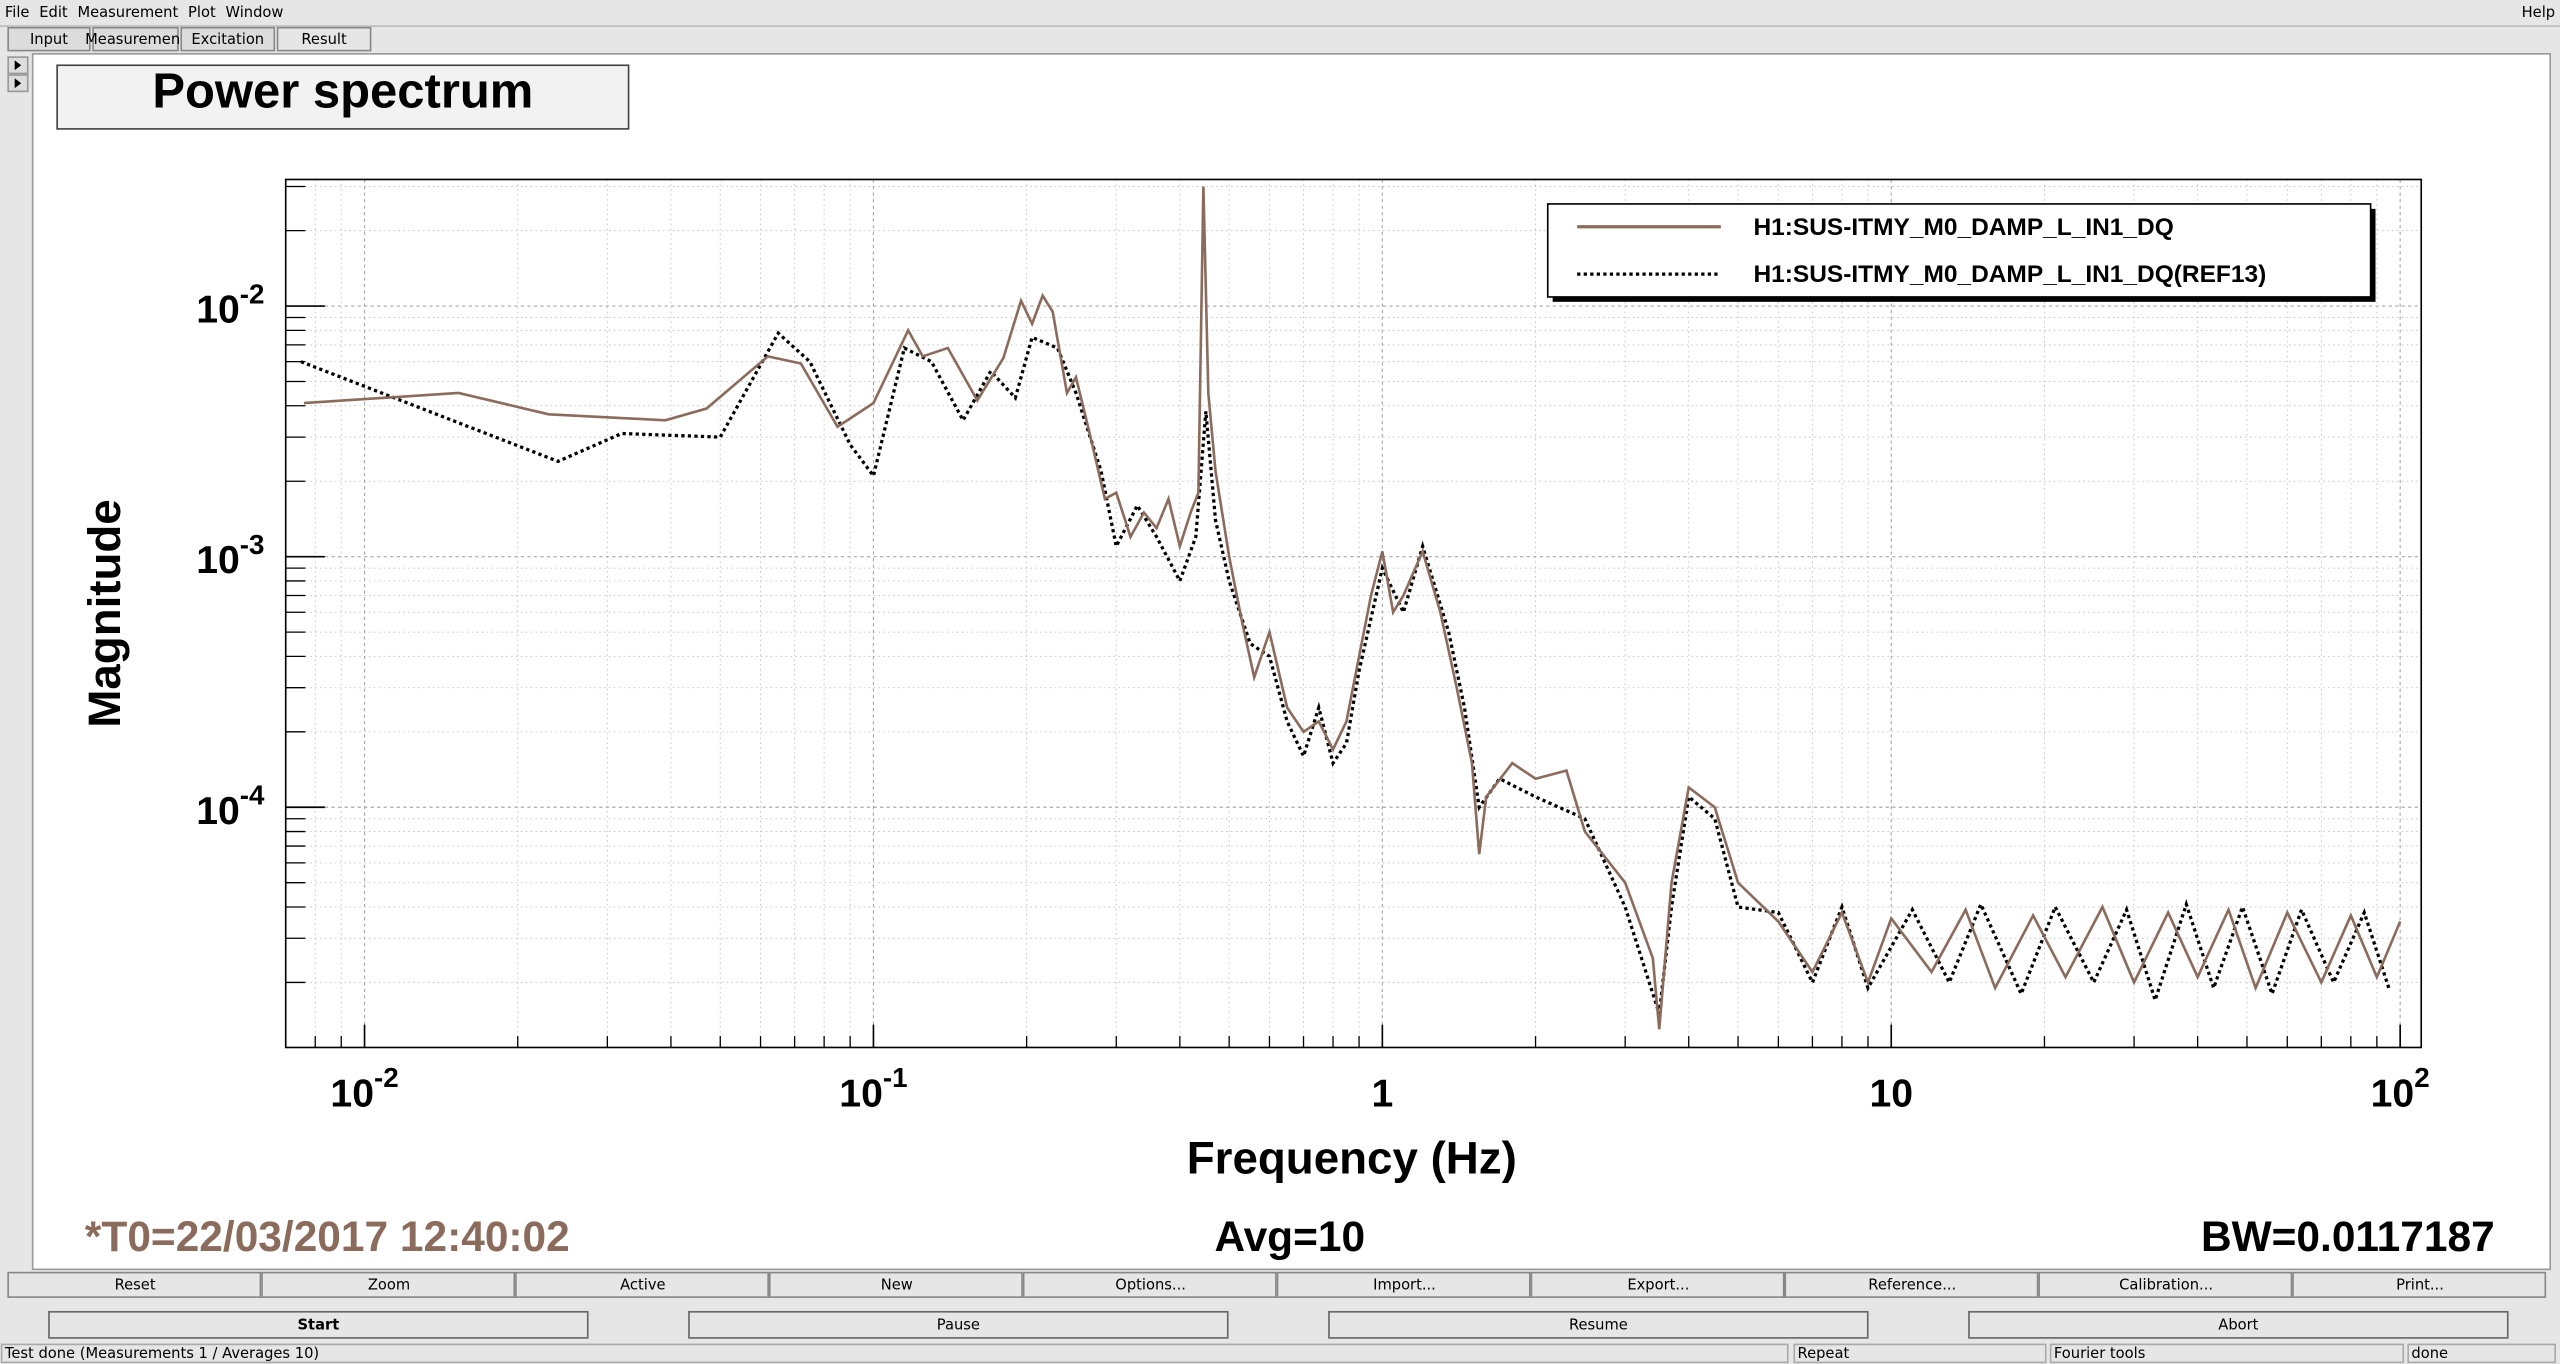 This screenshot has width=2560, height=1364. I want to click on status-text: Fourier tools, so click(2099, 1353).